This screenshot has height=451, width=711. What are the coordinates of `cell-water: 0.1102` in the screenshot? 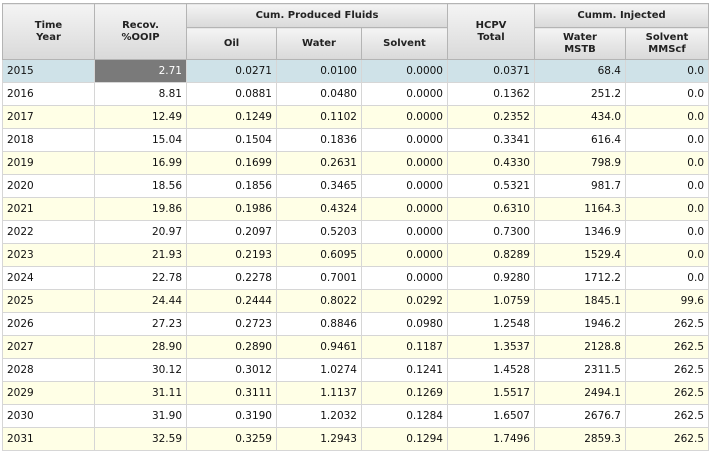 It's located at (319, 117).